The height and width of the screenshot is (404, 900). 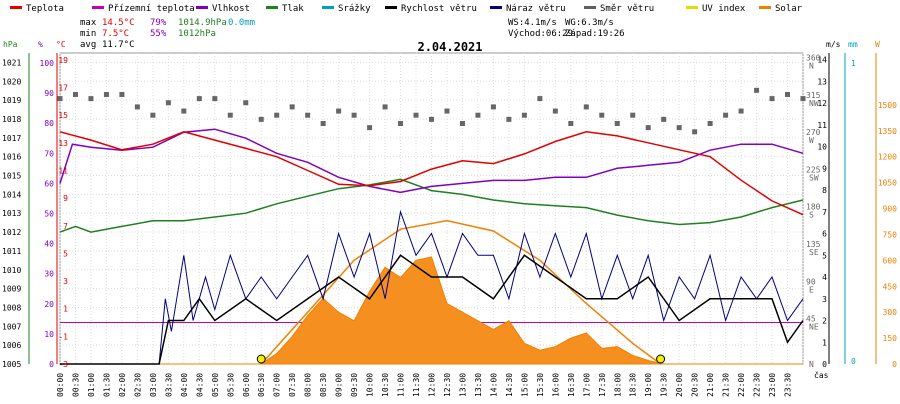 What do you see at coordinates (184, 385) in the screenshot?
I see `x-tick-8: 04:00` at bounding box center [184, 385].